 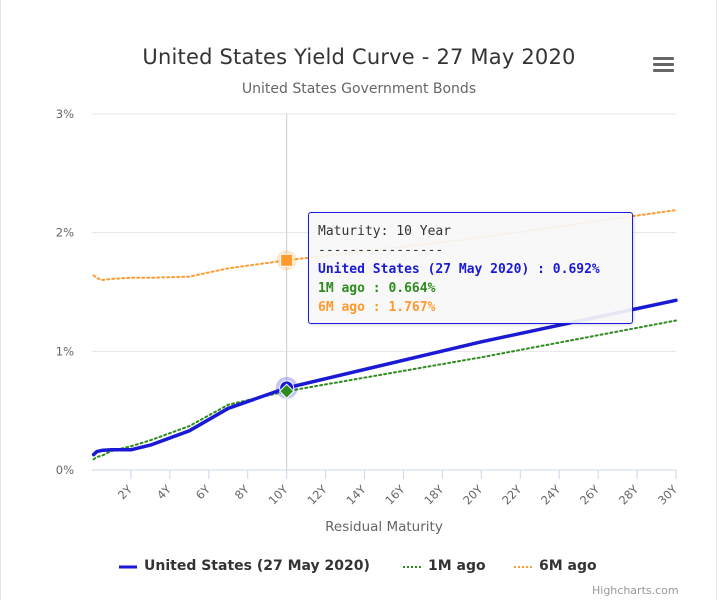 I want to click on x-tick-label: 4Y, so click(x=164, y=492).